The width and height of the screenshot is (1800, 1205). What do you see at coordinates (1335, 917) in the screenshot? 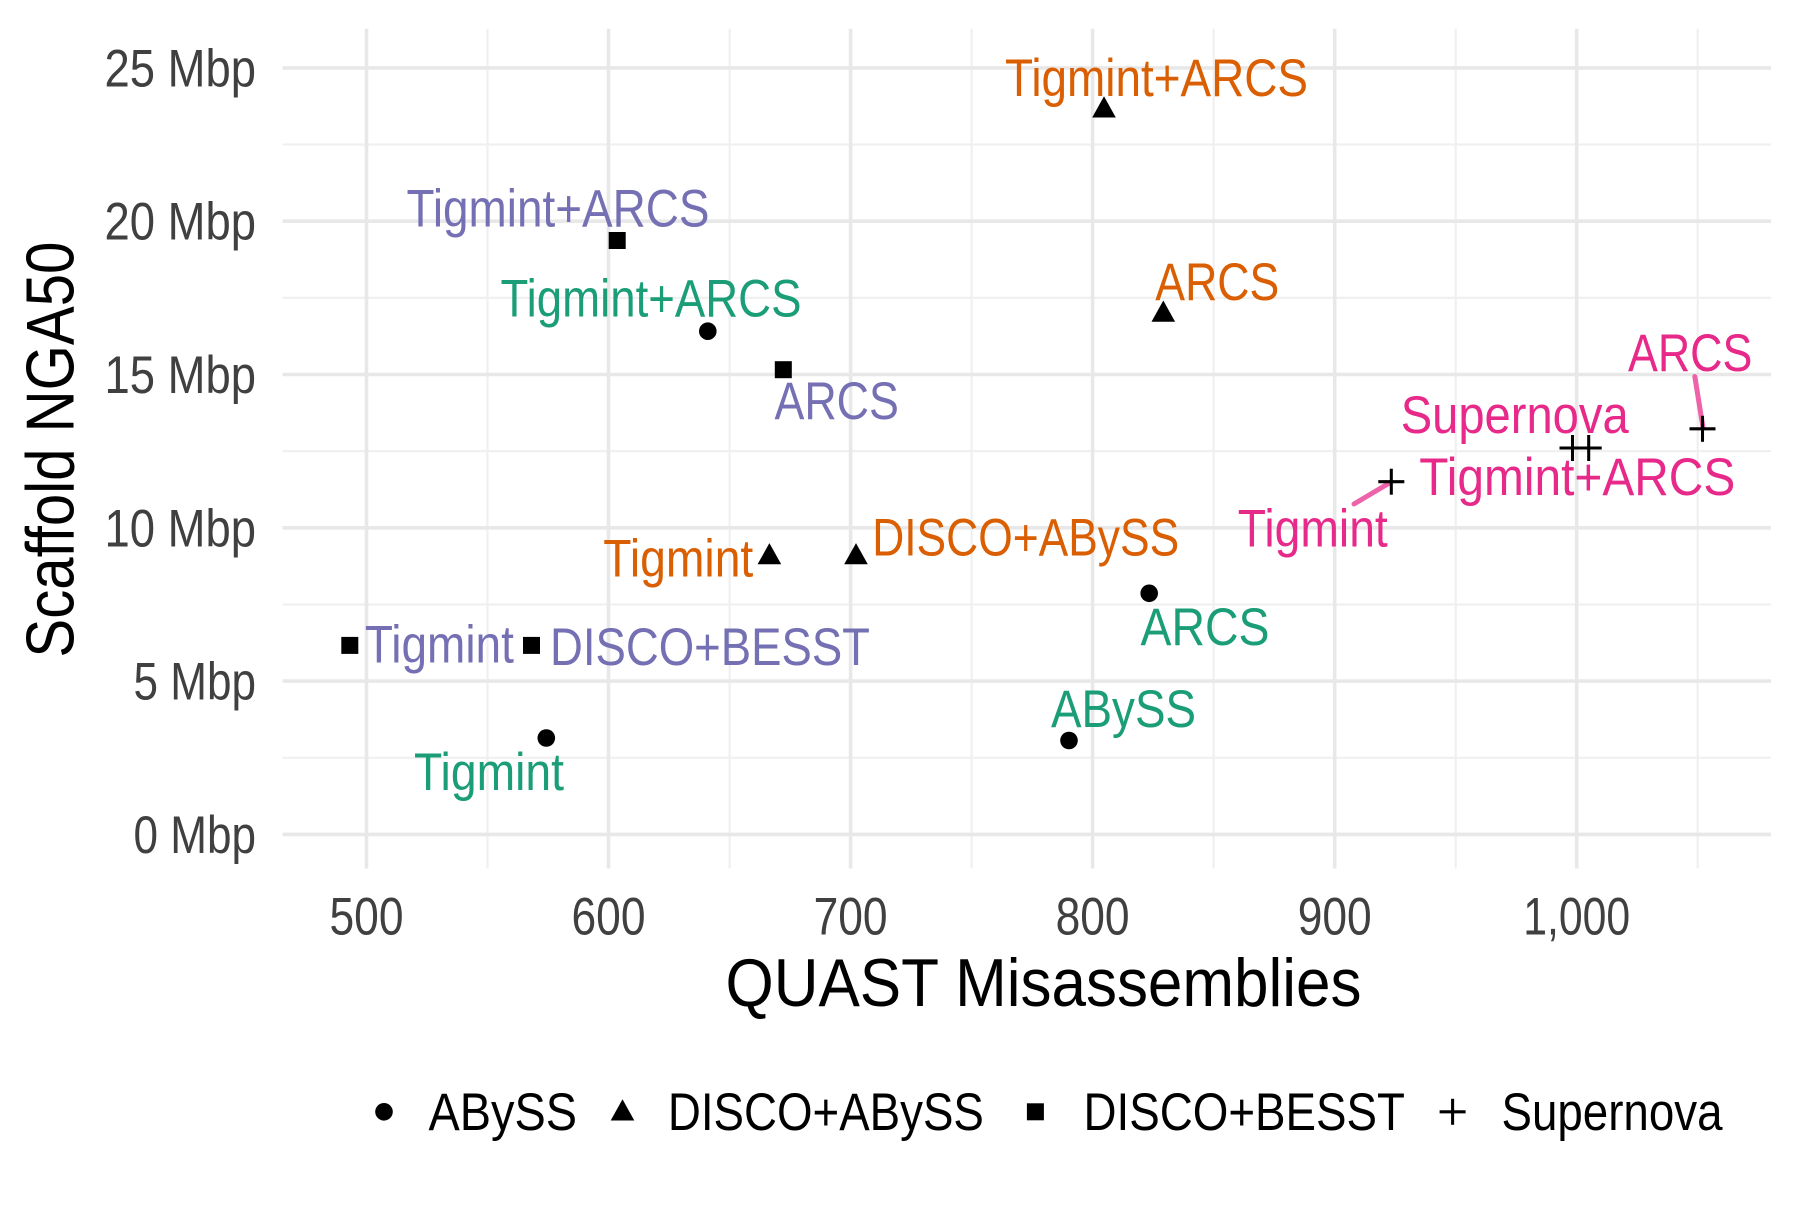
I see `svg-text: 900` at bounding box center [1335, 917].